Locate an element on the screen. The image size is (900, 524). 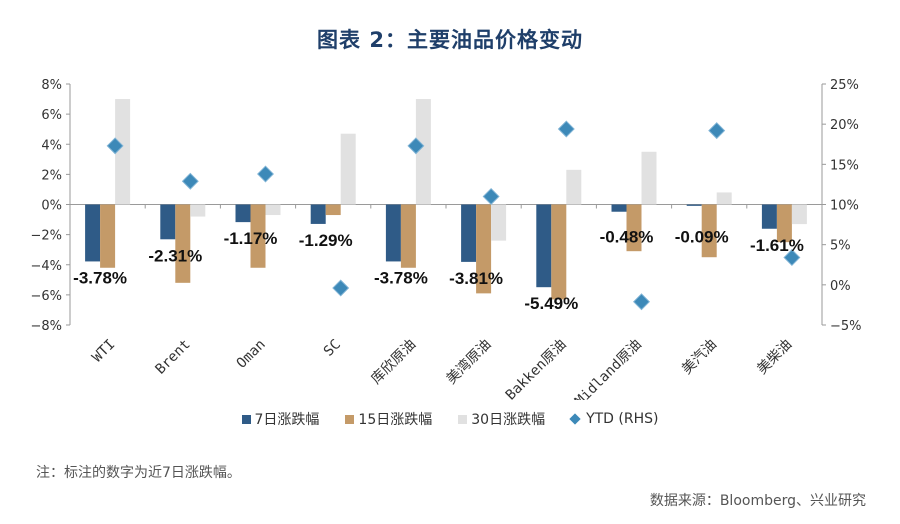
legend-swatch-30d is located at coordinates (463, 419).